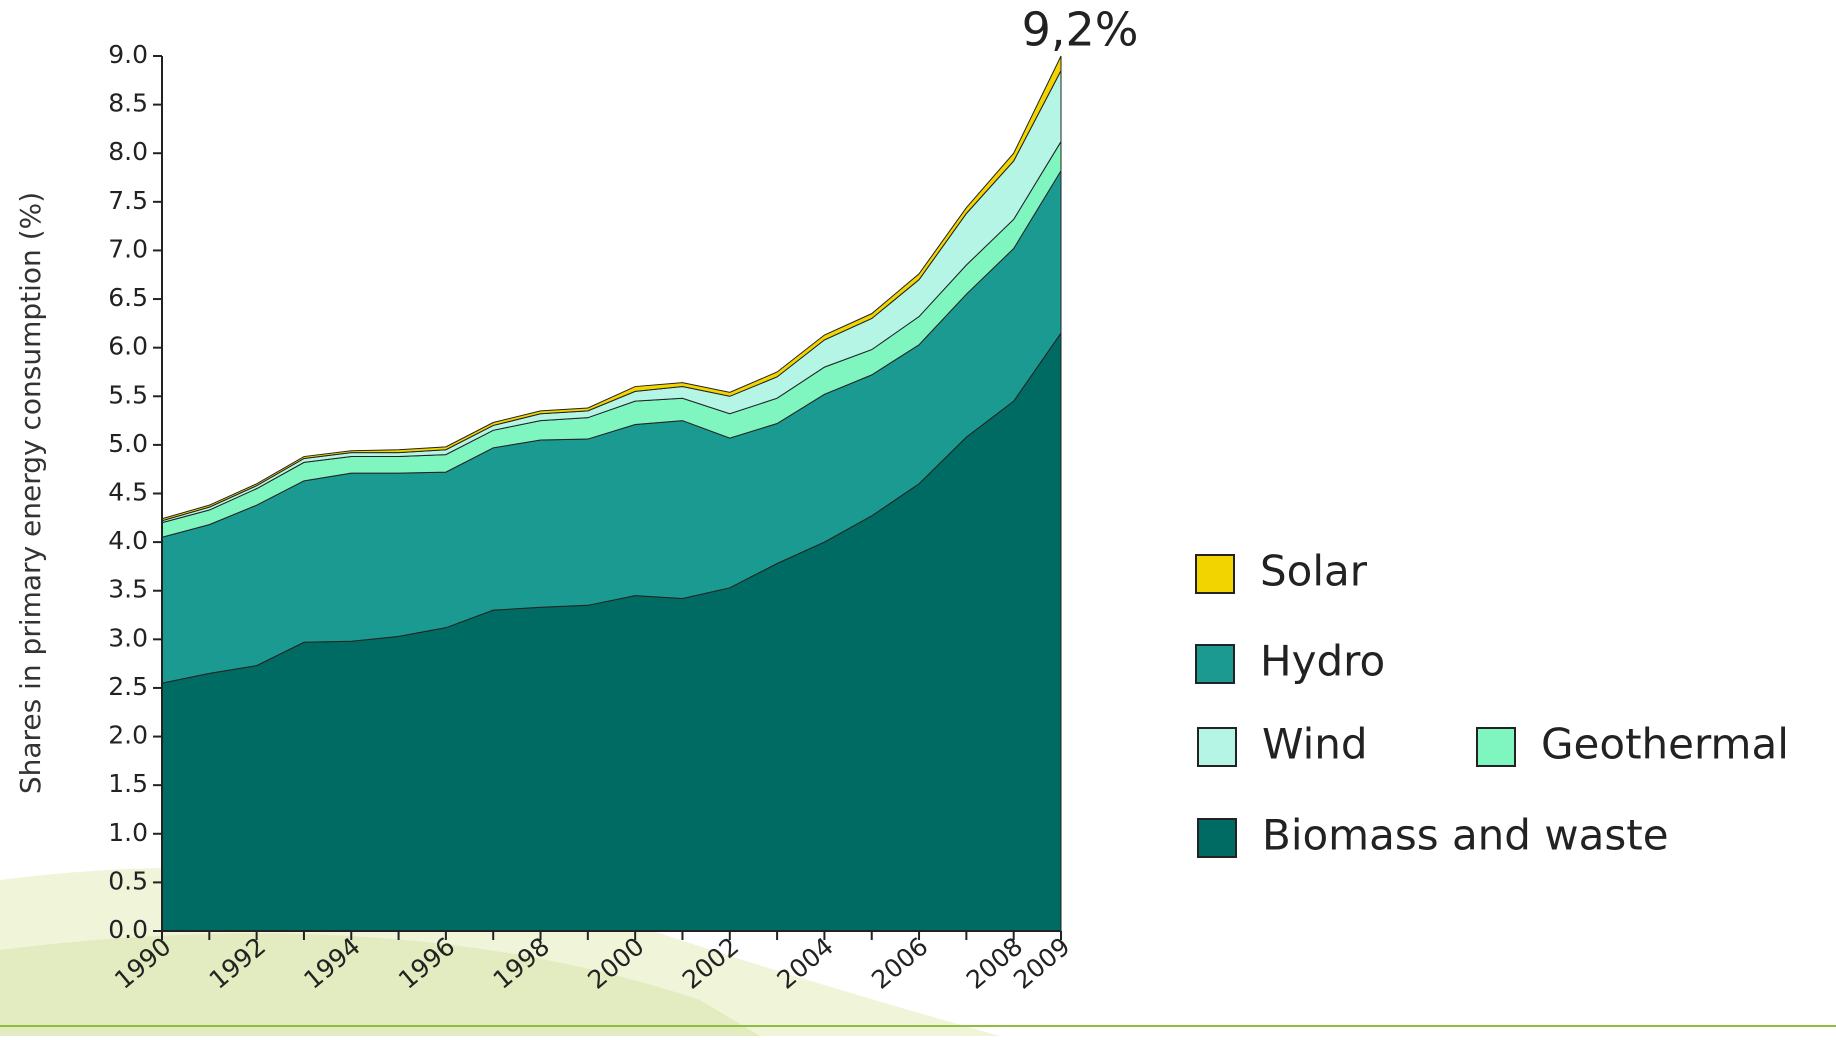  What do you see at coordinates (1314, 571) in the screenshot?
I see `legend-label: Solar` at bounding box center [1314, 571].